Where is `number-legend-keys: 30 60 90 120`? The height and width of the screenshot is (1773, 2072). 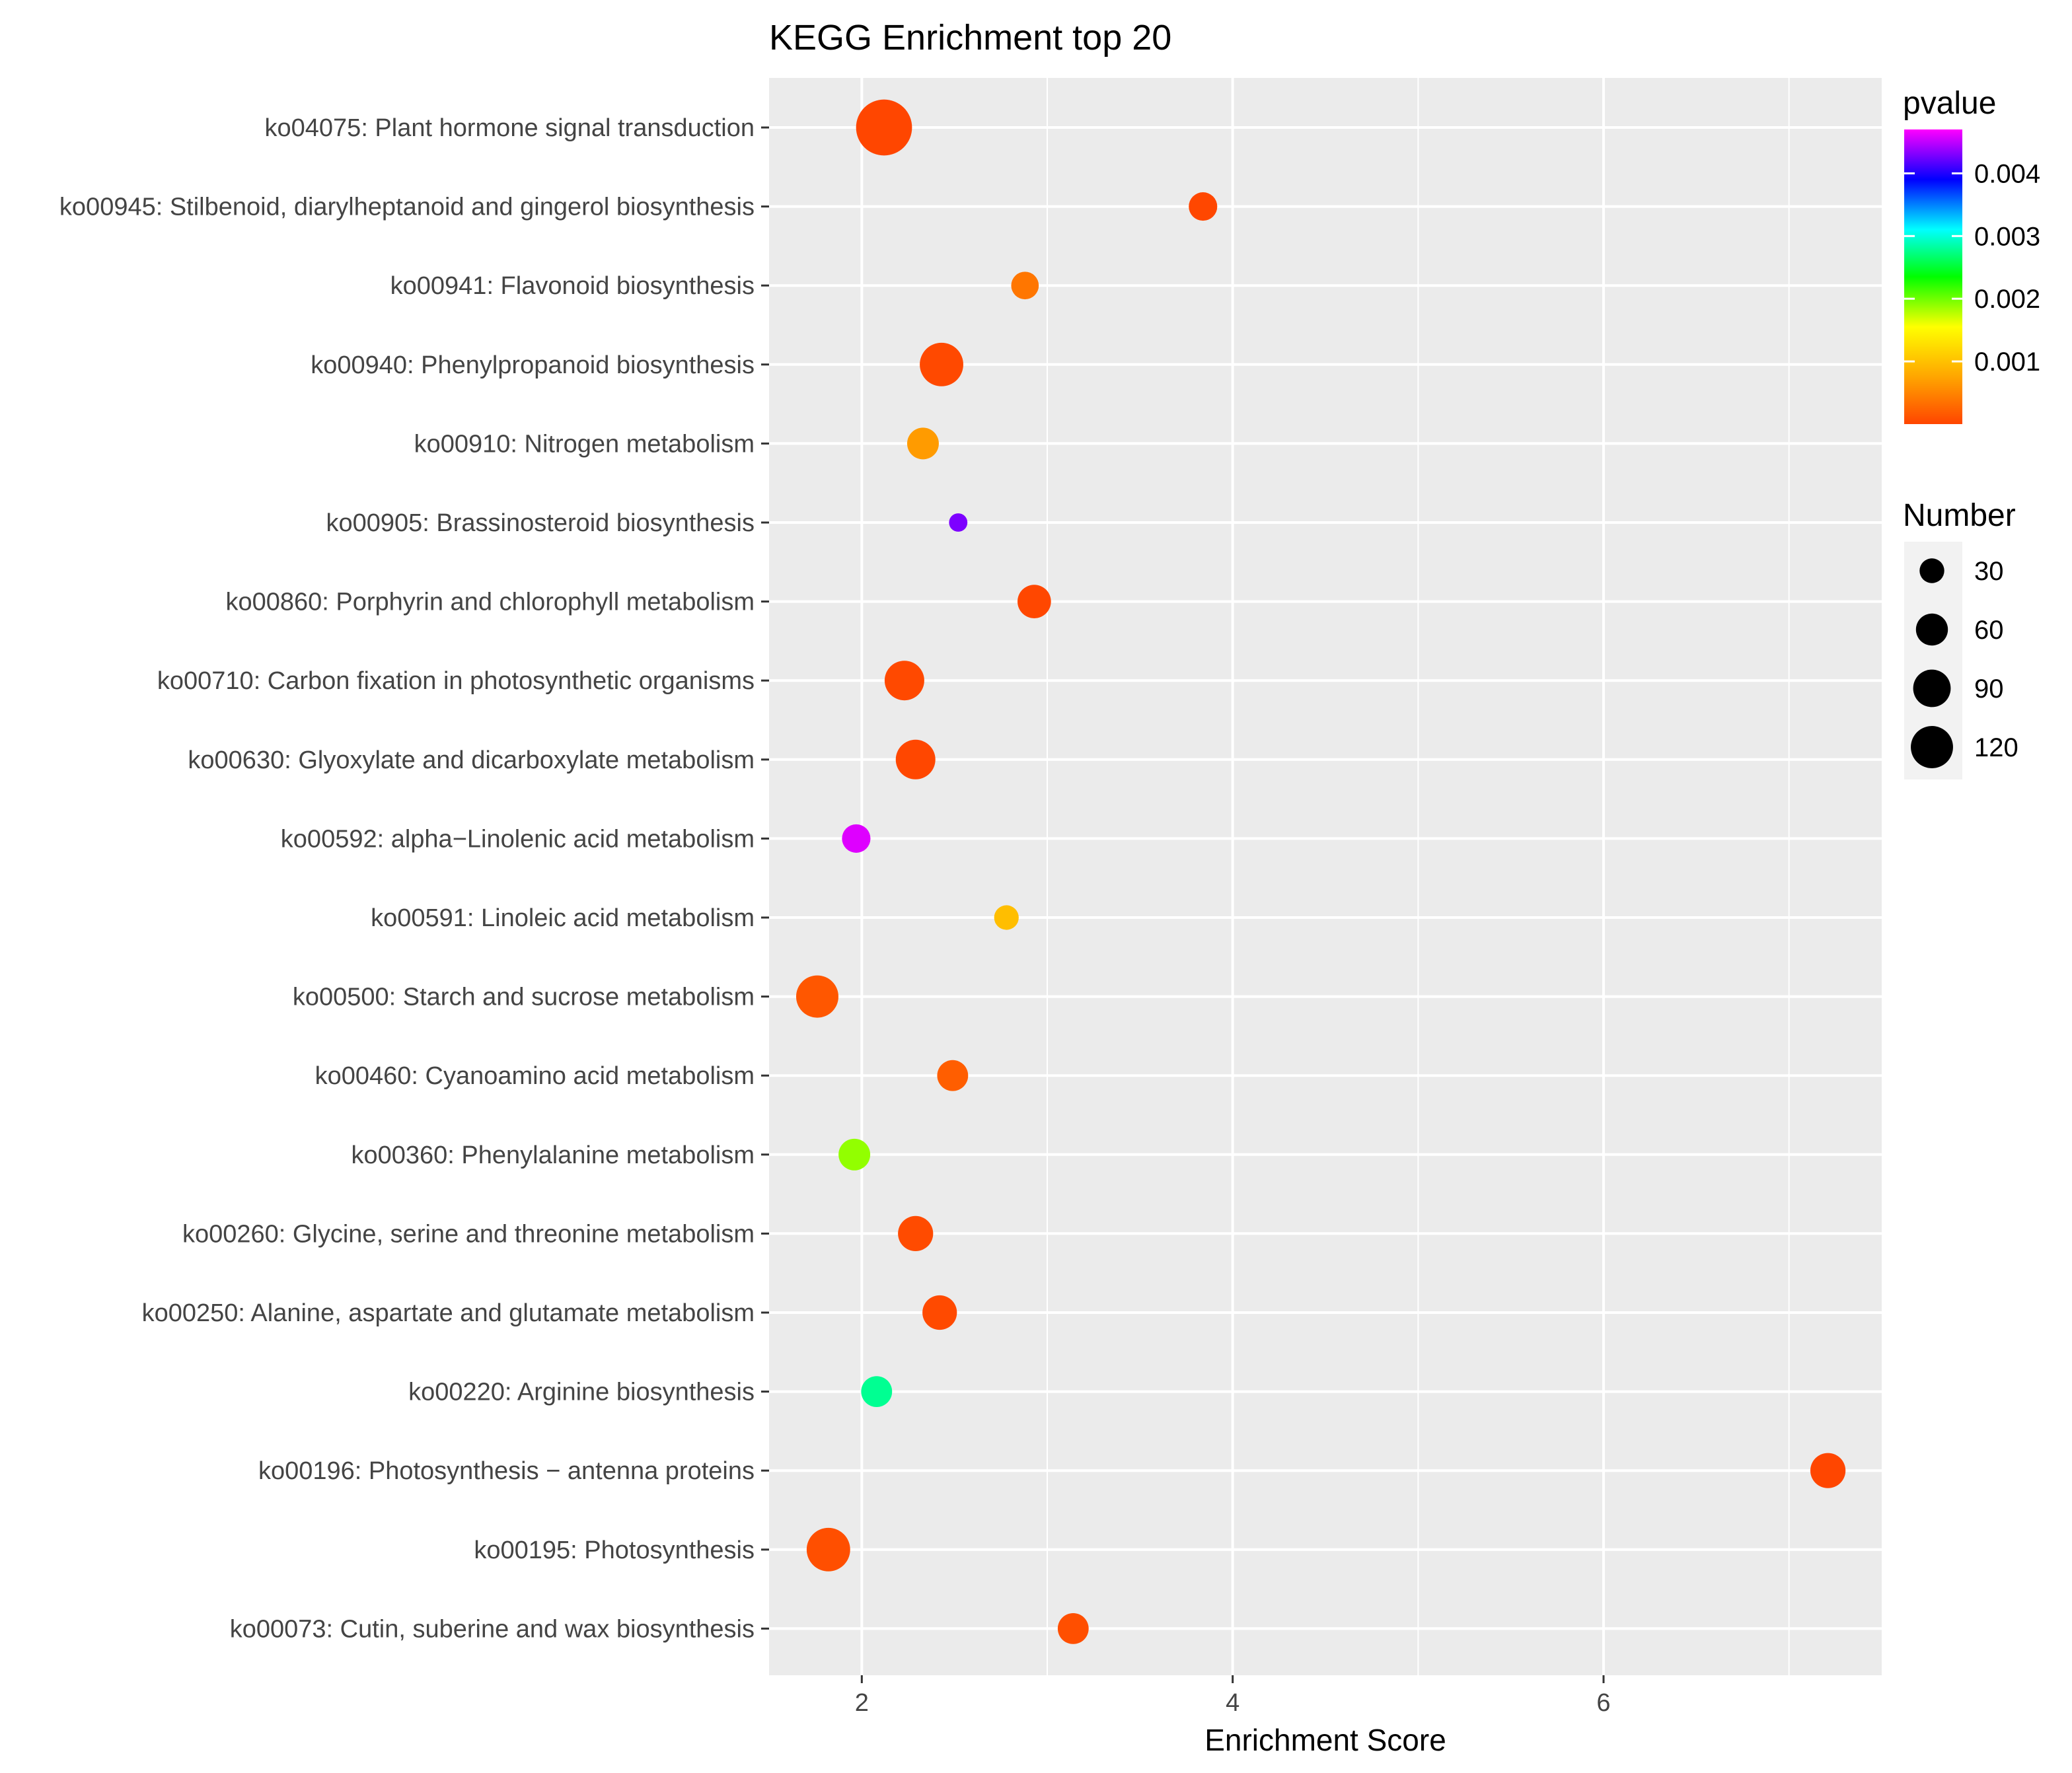 number-legend-keys: 30 60 90 120 is located at coordinates (1964, 663).